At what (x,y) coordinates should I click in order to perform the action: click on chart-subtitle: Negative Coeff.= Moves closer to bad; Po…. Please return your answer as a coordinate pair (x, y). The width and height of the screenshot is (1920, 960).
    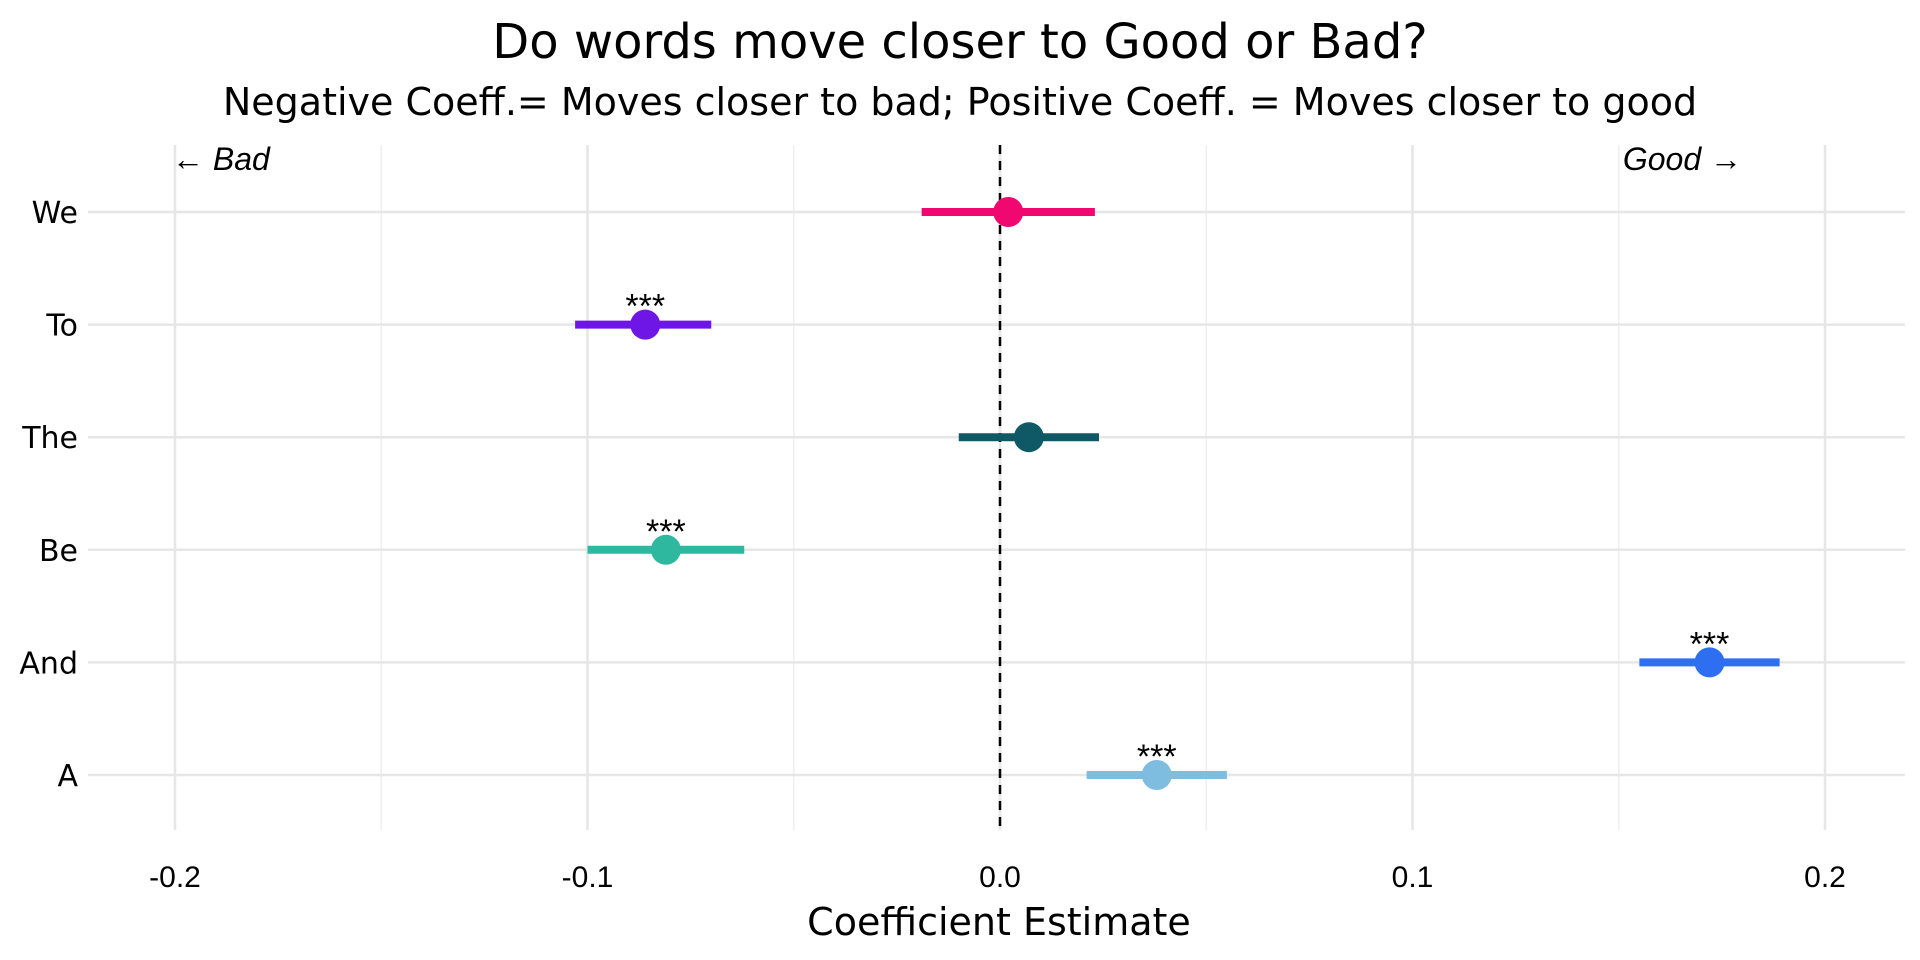
    Looking at the image, I should click on (960, 102).